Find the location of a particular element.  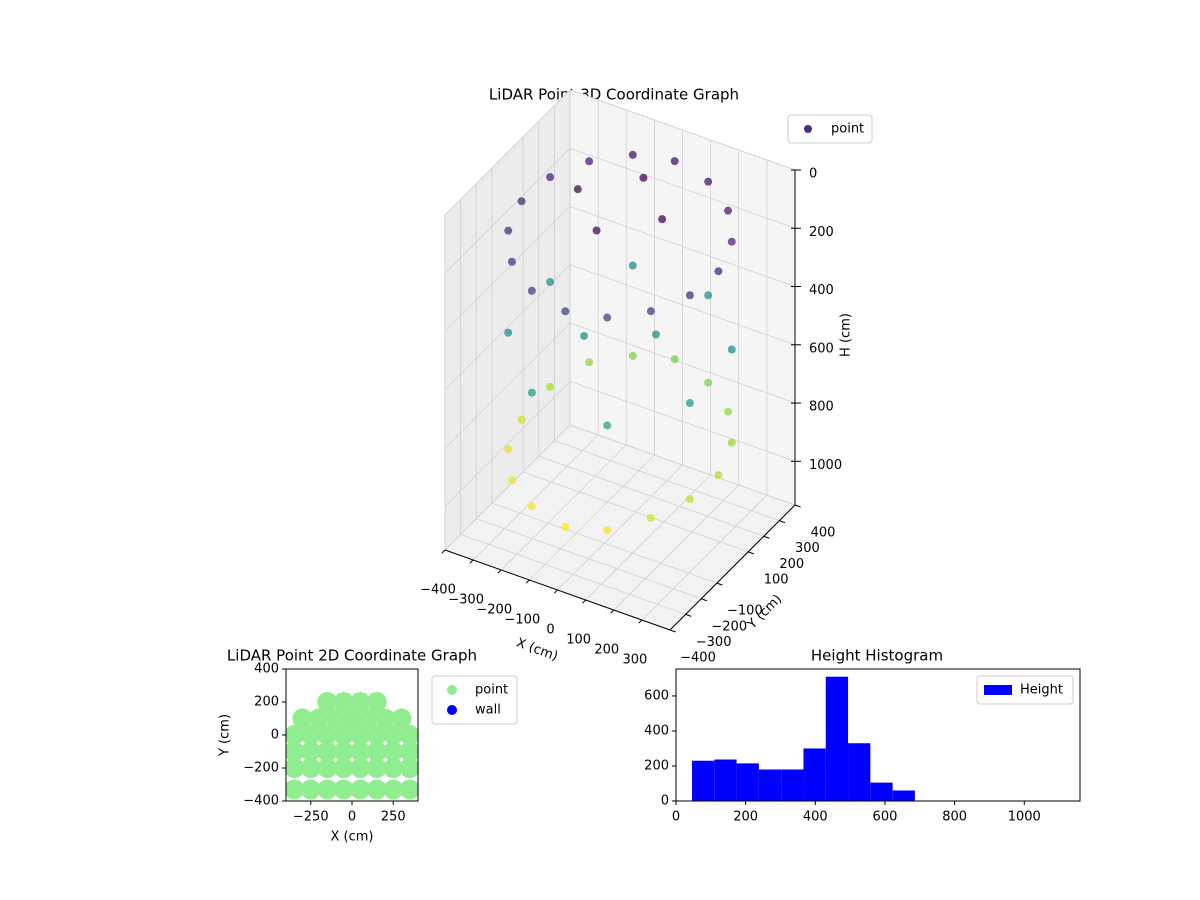

y-tick-label: 400 is located at coordinates (656, 730).